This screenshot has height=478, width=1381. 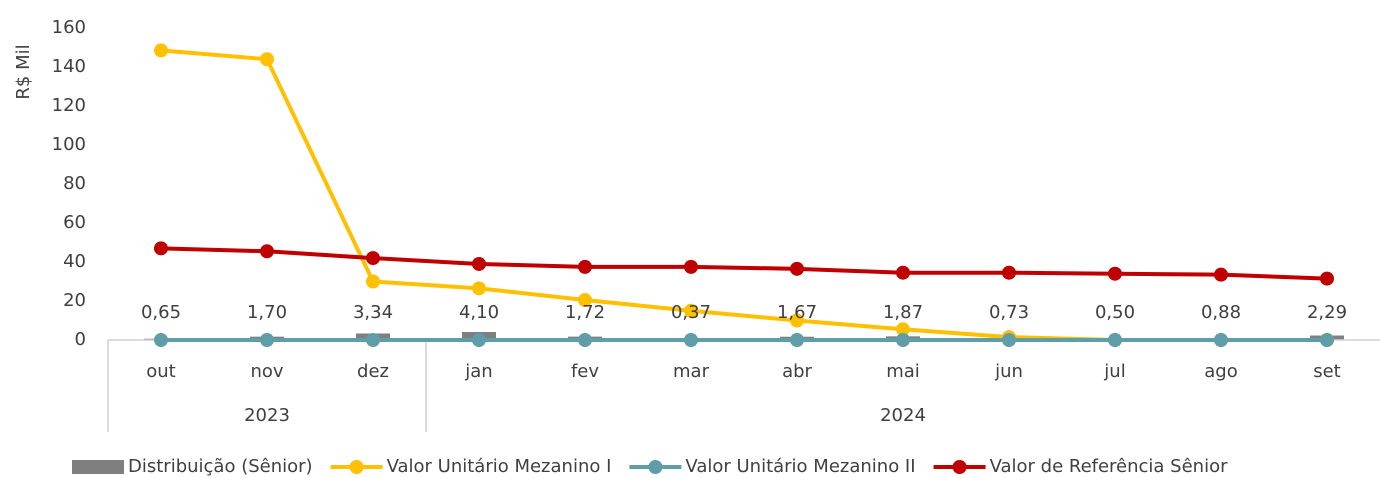 What do you see at coordinates (267, 415) in the screenshot?
I see `group-label: 2023` at bounding box center [267, 415].